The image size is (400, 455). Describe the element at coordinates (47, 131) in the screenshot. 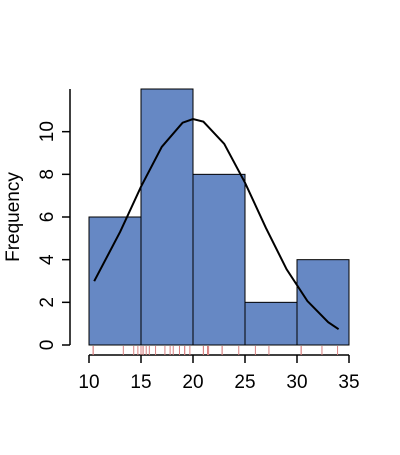

I see `y-tick-label: 10` at that location.